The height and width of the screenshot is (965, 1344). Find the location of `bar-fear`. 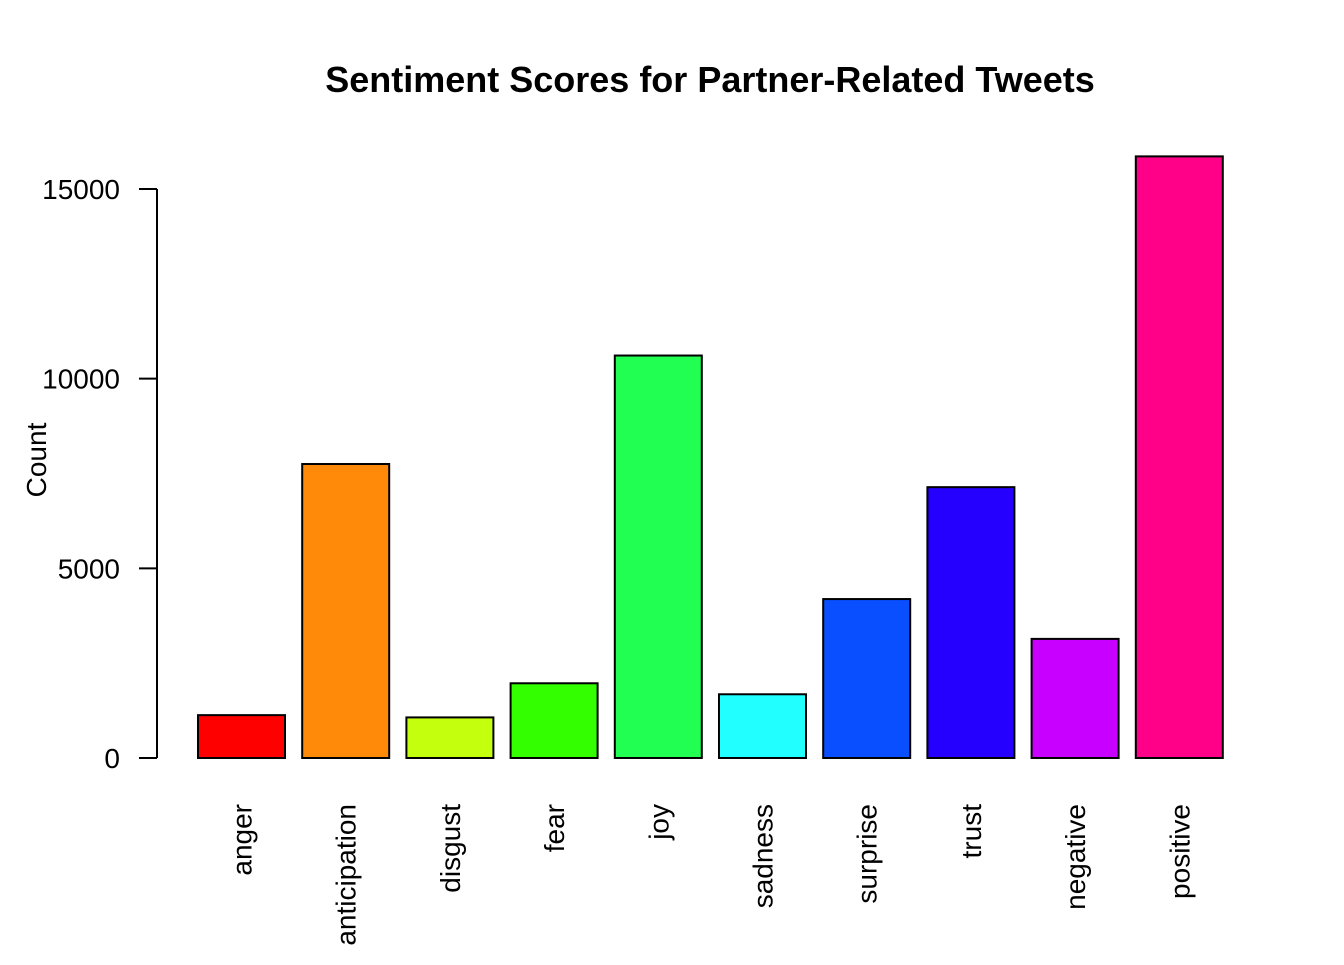

bar-fear is located at coordinates (554, 720).